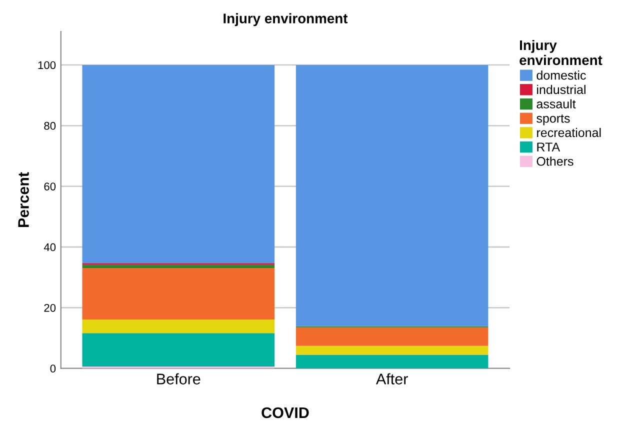 The height and width of the screenshot is (421, 641). I want to click on legend-label: sports, so click(553, 120).